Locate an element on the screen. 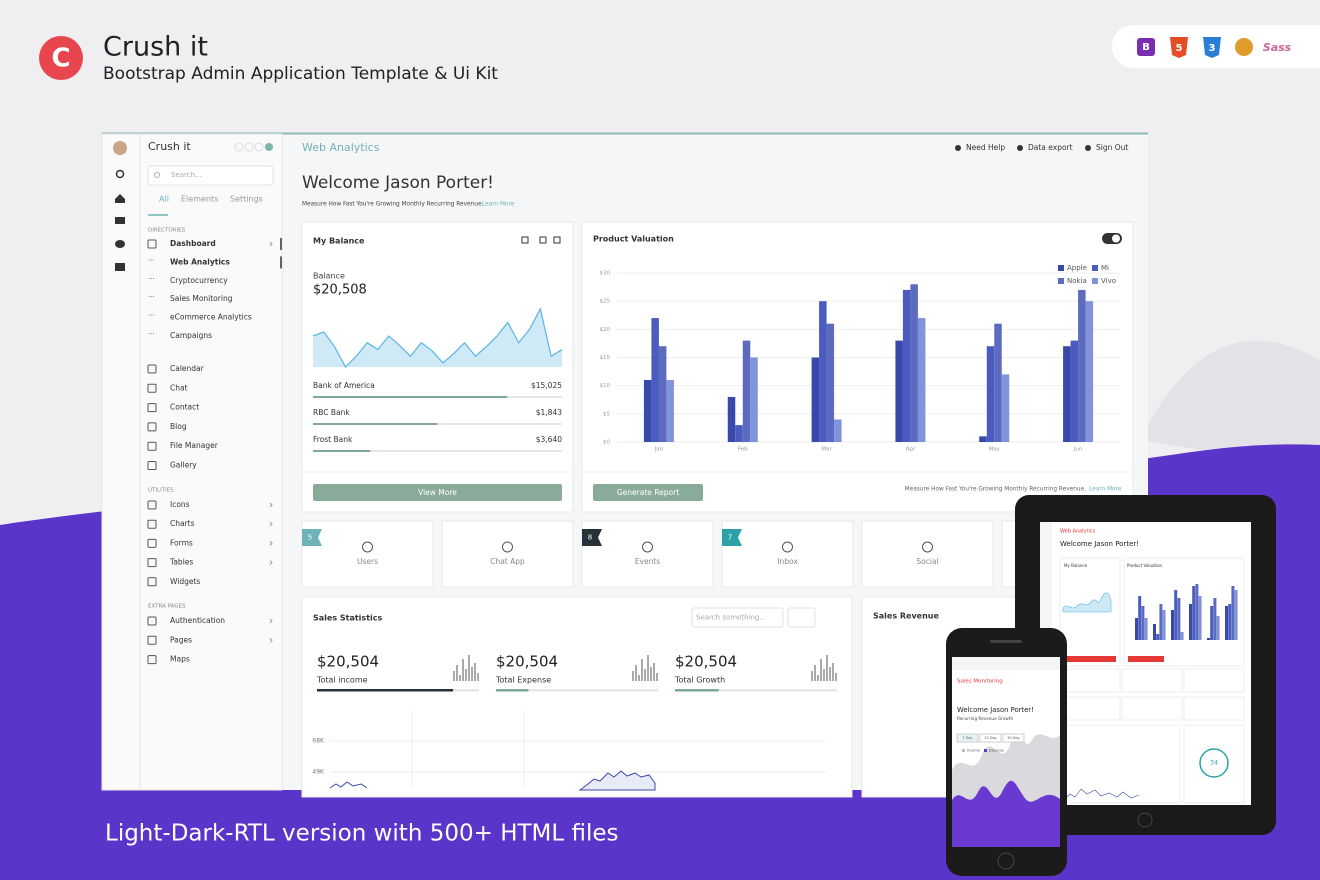  stat-label: Total Expense is located at coordinates (523, 680).